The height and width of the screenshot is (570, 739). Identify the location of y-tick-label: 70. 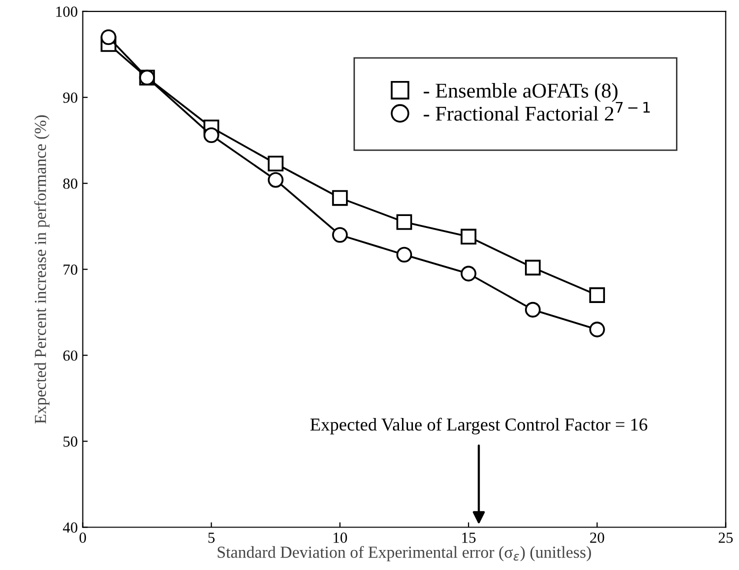
(71, 269).